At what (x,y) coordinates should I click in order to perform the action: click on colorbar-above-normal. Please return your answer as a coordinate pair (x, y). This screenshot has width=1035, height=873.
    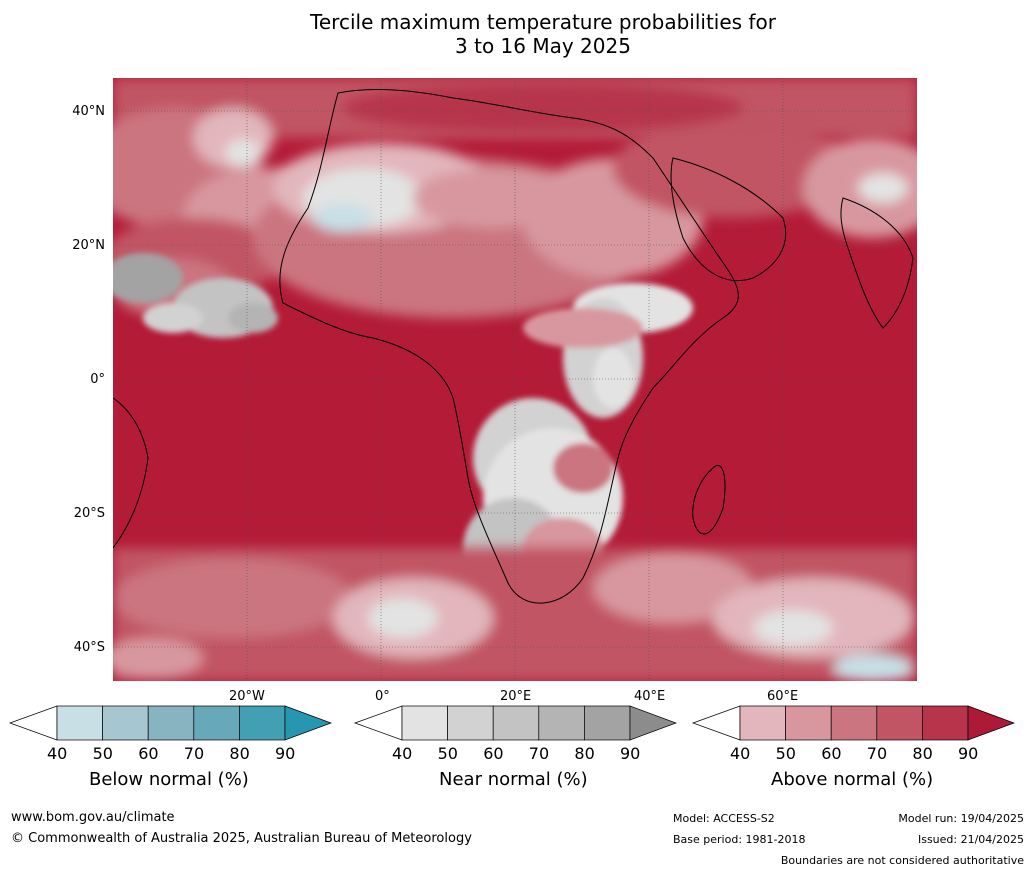
    Looking at the image, I should click on (853, 723).